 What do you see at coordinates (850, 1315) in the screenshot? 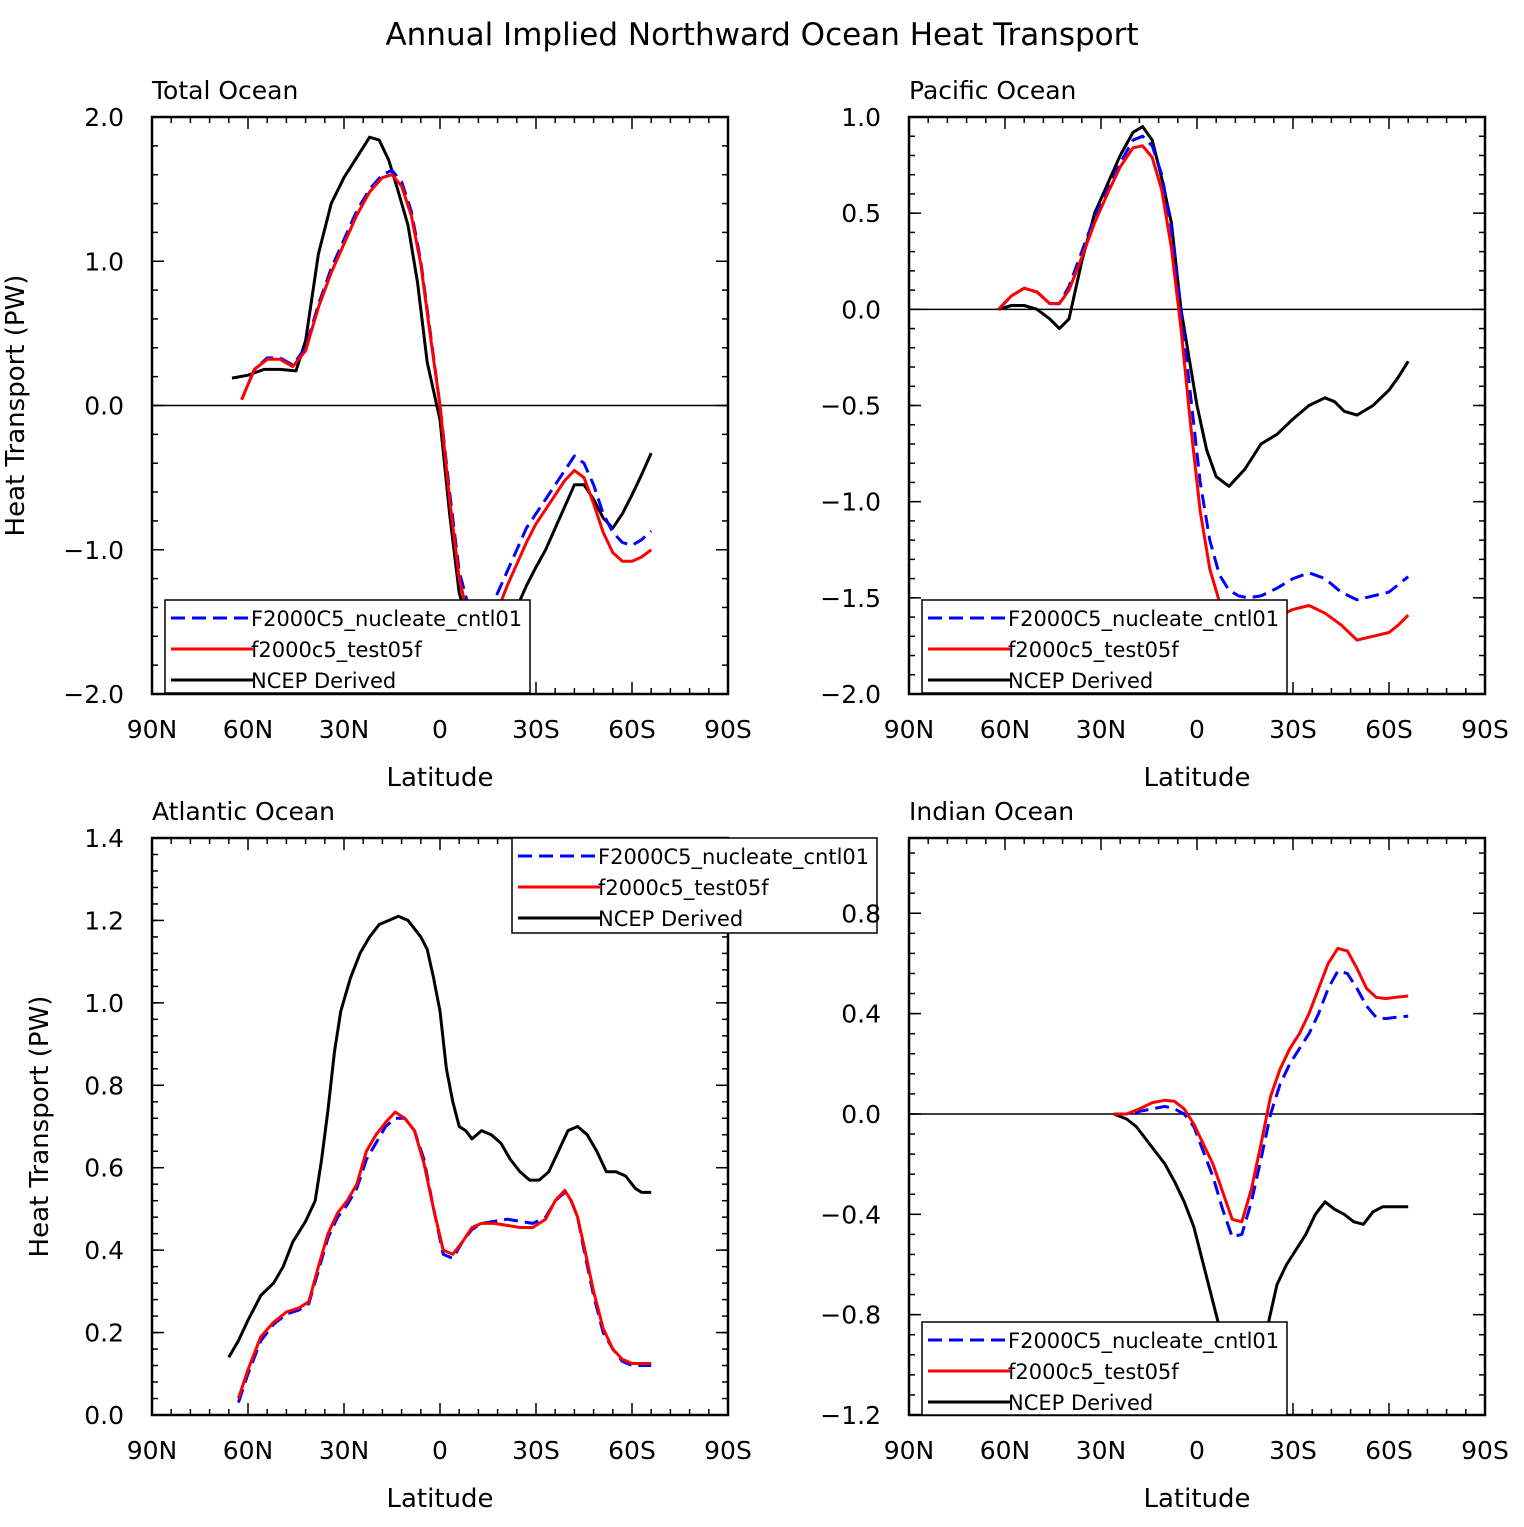
I see `y-tick-label: −0.8` at bounding box center [850, 1315].